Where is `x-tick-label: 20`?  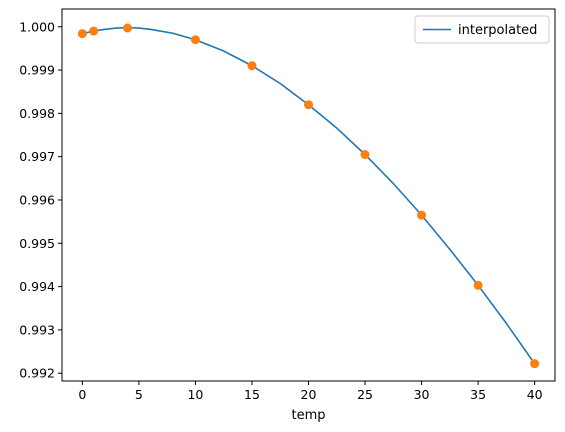 x-tick-label: 20 is located at coordinates (309, 394).